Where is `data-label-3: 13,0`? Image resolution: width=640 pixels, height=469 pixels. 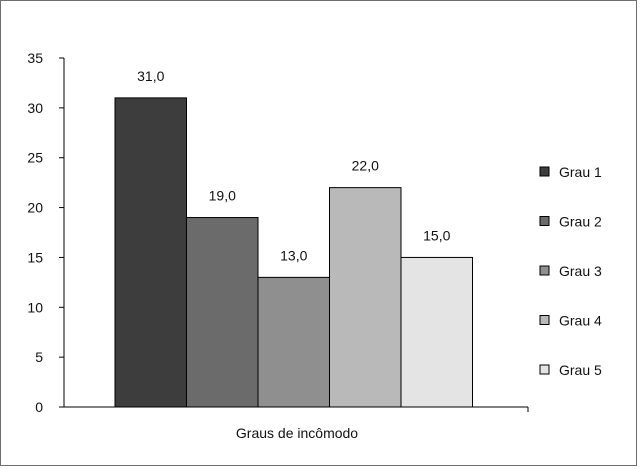 data-label-3: 13,0 is located at coordinates (293, 255).